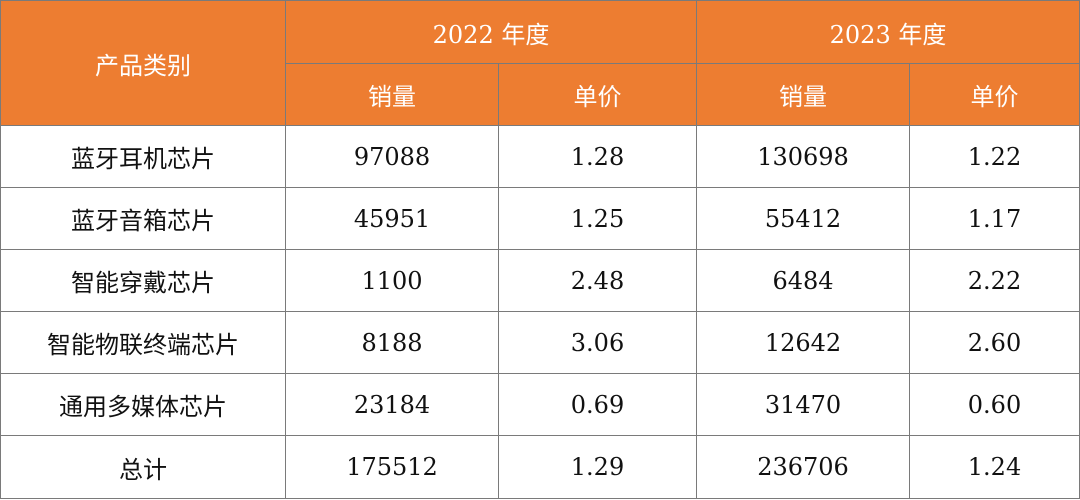  Describe the element at coordinates (143, 467) in the screenshot. I see `total-label: 总计` at that location.